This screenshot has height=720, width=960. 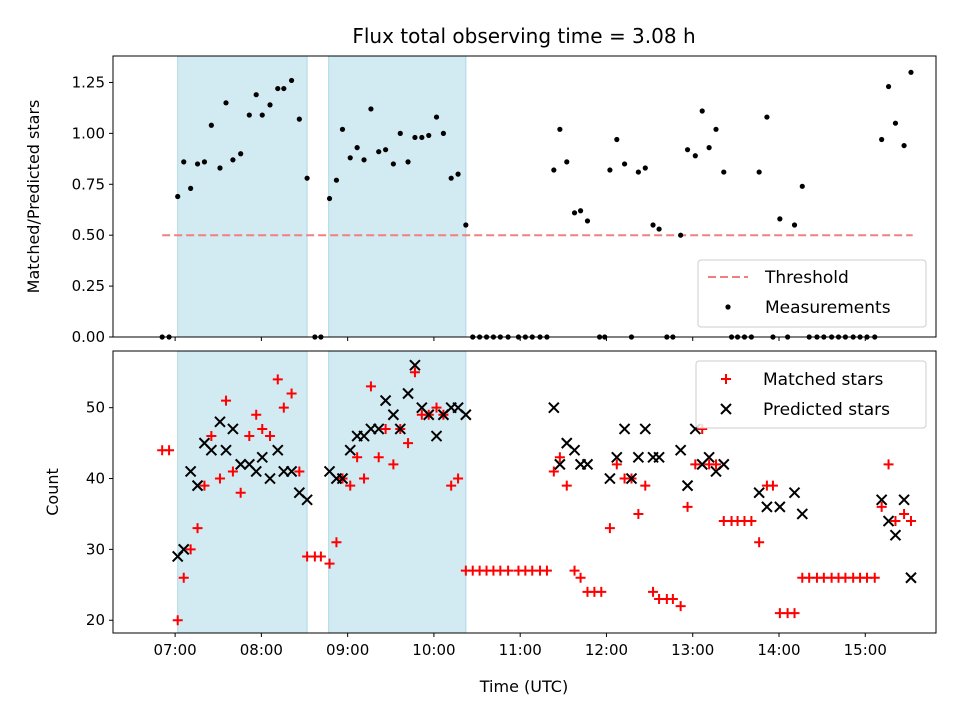 What do you see at coordinates (347, 650) in the screenshot?
I see `x-tick-label: 09:00` at bounding box center [347, 650].